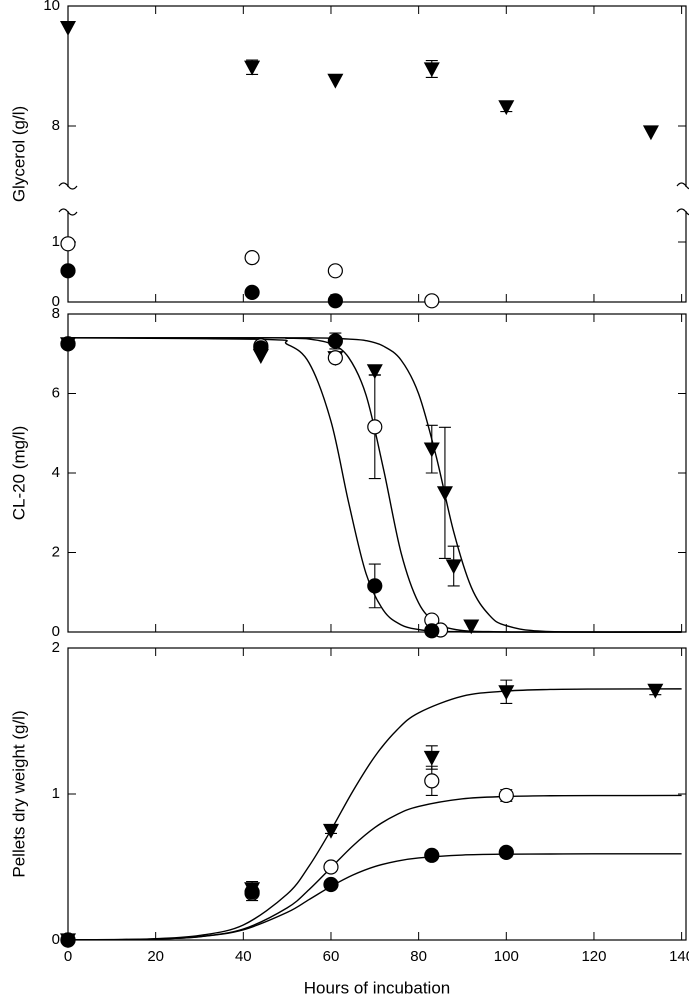  Describe the element at coordinates (679, 956) in the screenshot. I see `x-tick-label: 140` at that location.